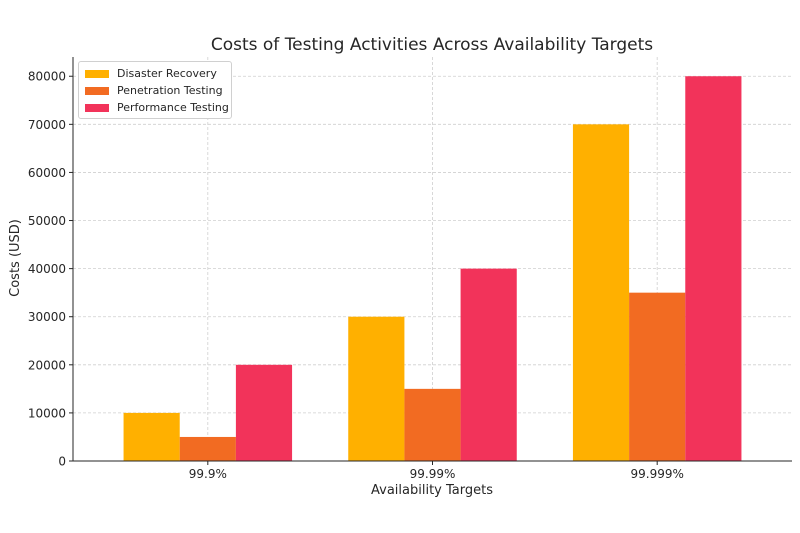  I want to click on y-tick-label: 20000, so click(47, 365).